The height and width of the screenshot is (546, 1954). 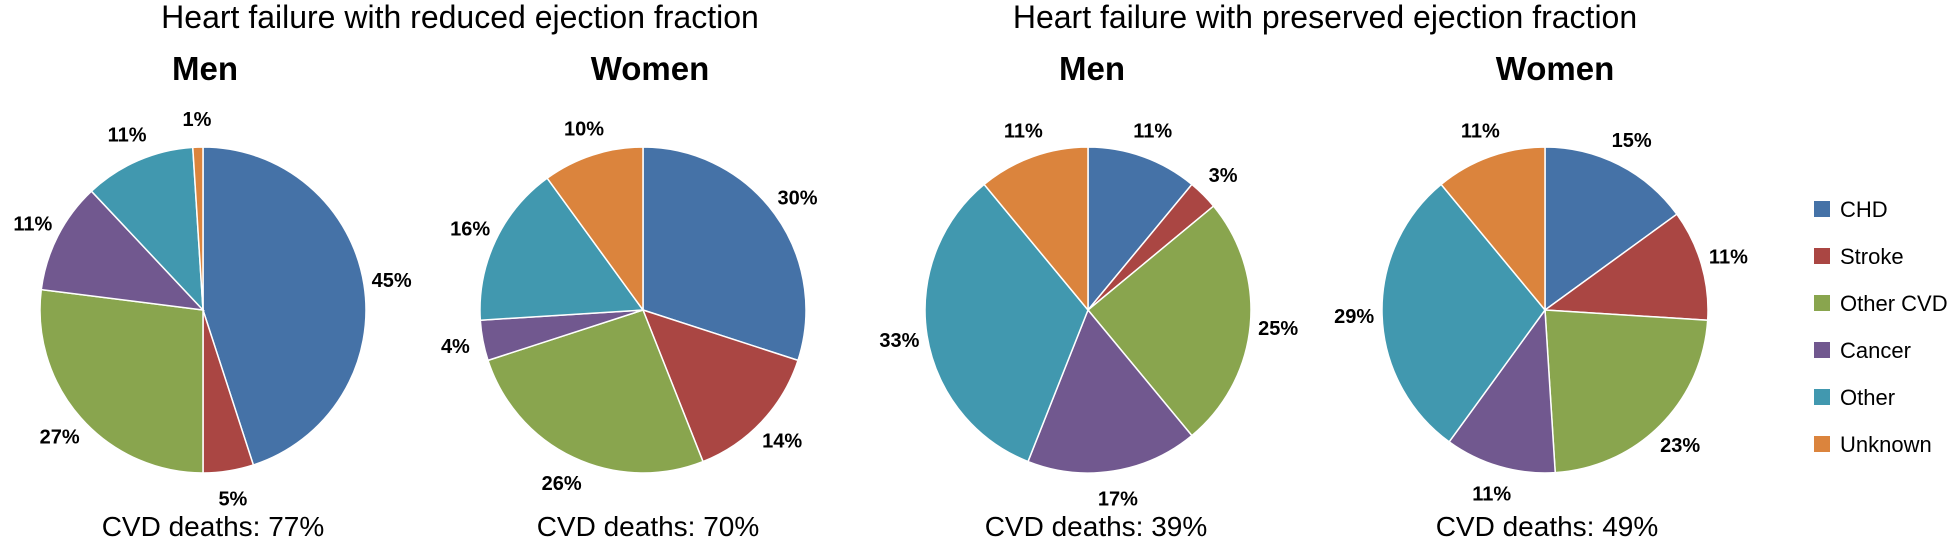 I want to click on data-label-other: 16%, so click(x=470, y=230).